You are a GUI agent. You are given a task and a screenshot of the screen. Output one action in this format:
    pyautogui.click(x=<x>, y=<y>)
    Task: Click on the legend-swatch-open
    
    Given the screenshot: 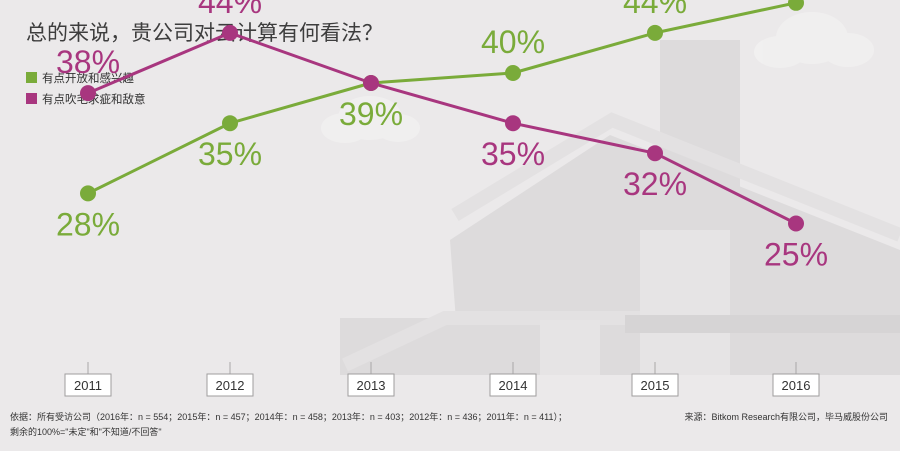 What is the action you would take?
    pyautogui.click(x=31, y=77)
    